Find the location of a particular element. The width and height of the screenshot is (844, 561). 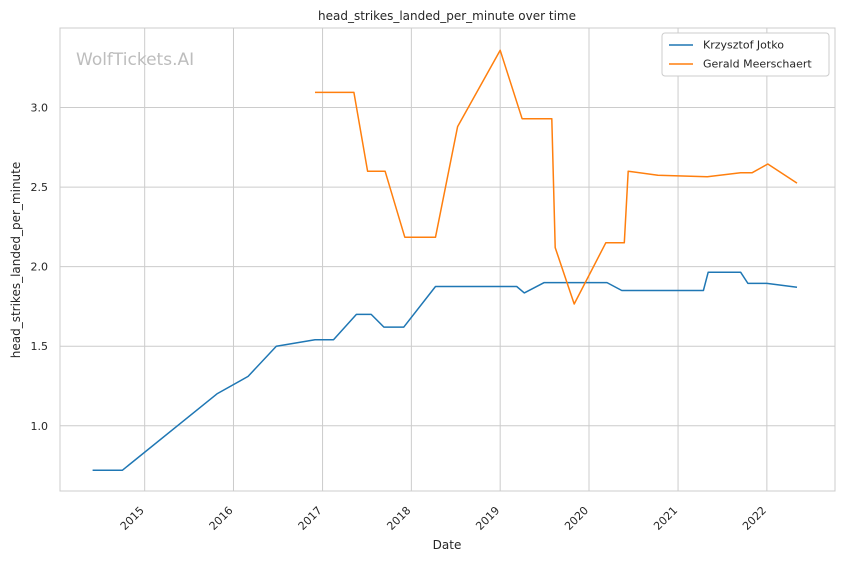

legend-box is located at coordinates (745, 54).